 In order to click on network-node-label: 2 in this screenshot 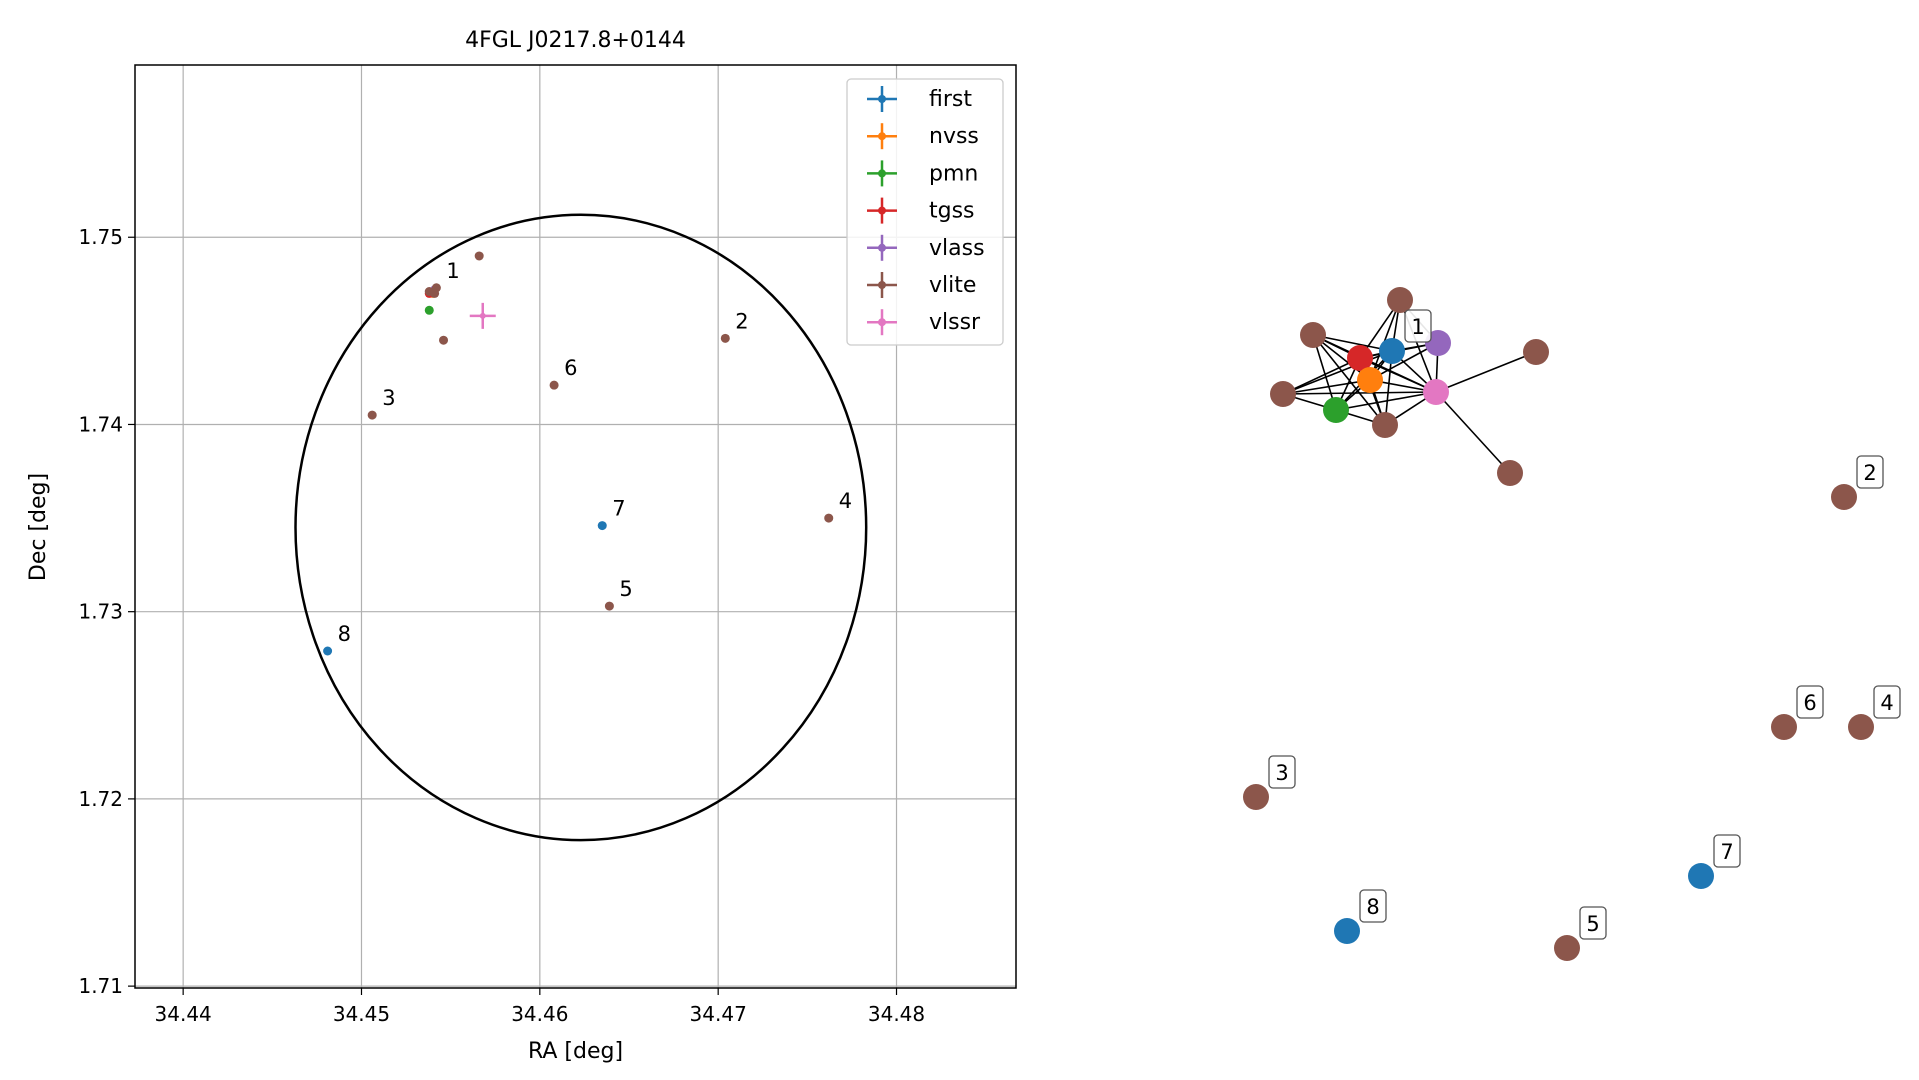, I will do `click(1869, 473)`.